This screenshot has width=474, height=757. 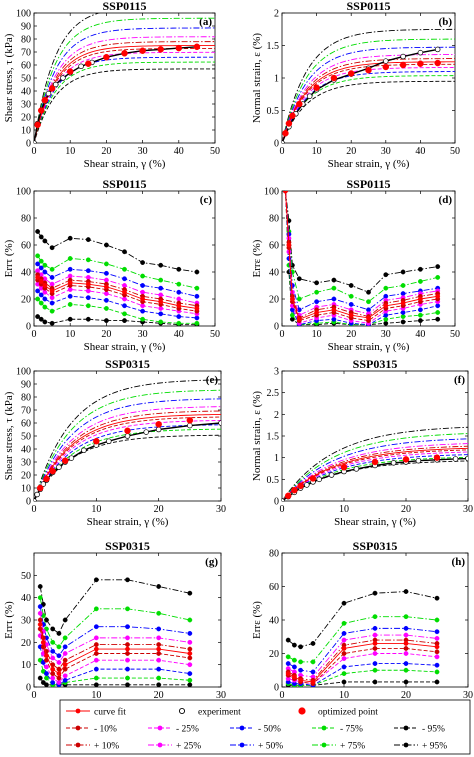 What do you see at coordinates (270, 747) in the screenshot?
I see `legend-label: + 50%` at bounding box center [270, 747].